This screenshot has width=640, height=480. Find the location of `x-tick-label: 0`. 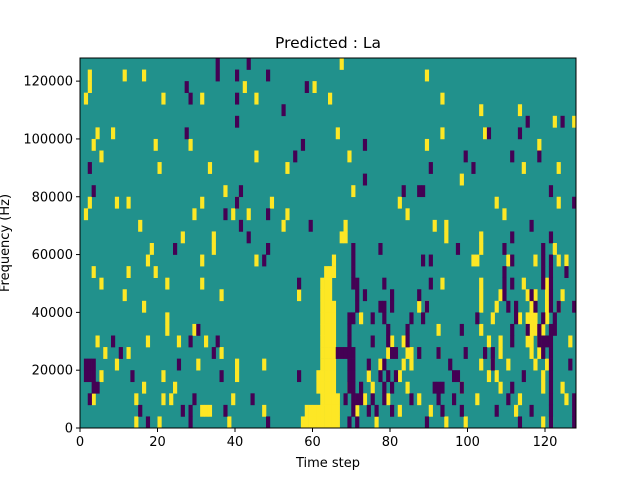

x-tick-label: 0 is located at coordinates (80, 442).